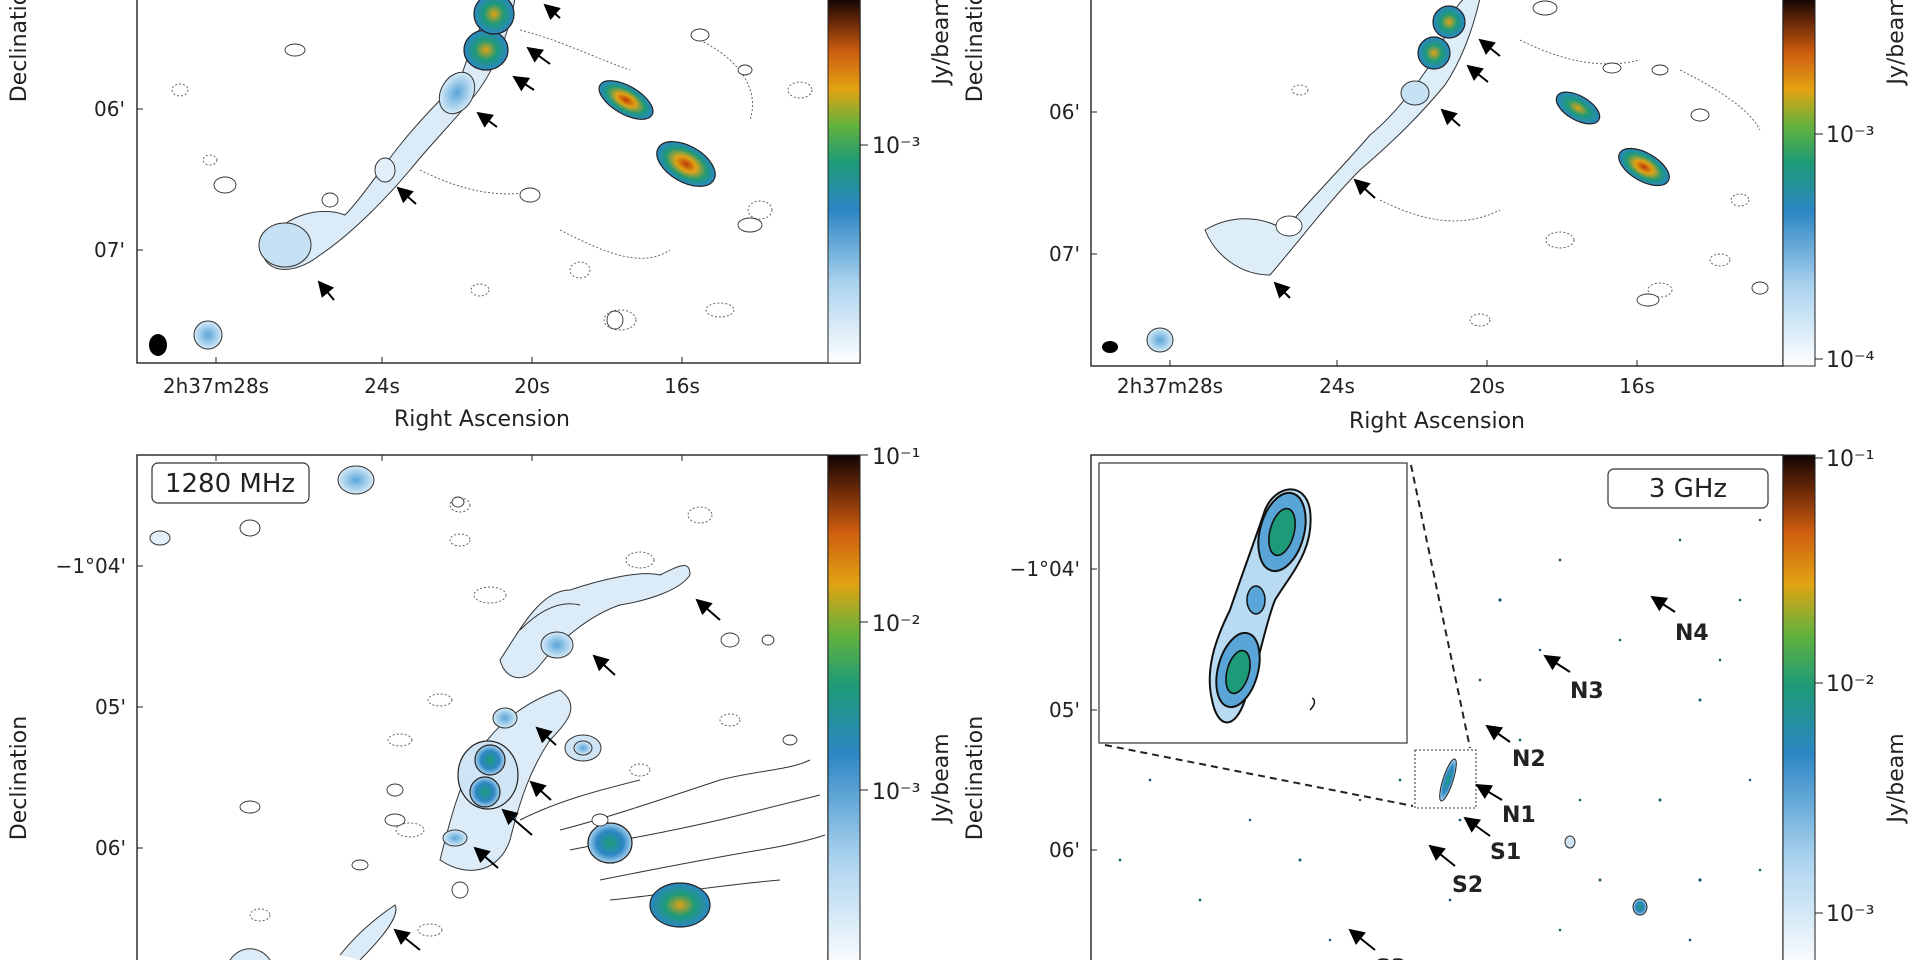  I want to click on inset-zoom, so click(1253, 603).